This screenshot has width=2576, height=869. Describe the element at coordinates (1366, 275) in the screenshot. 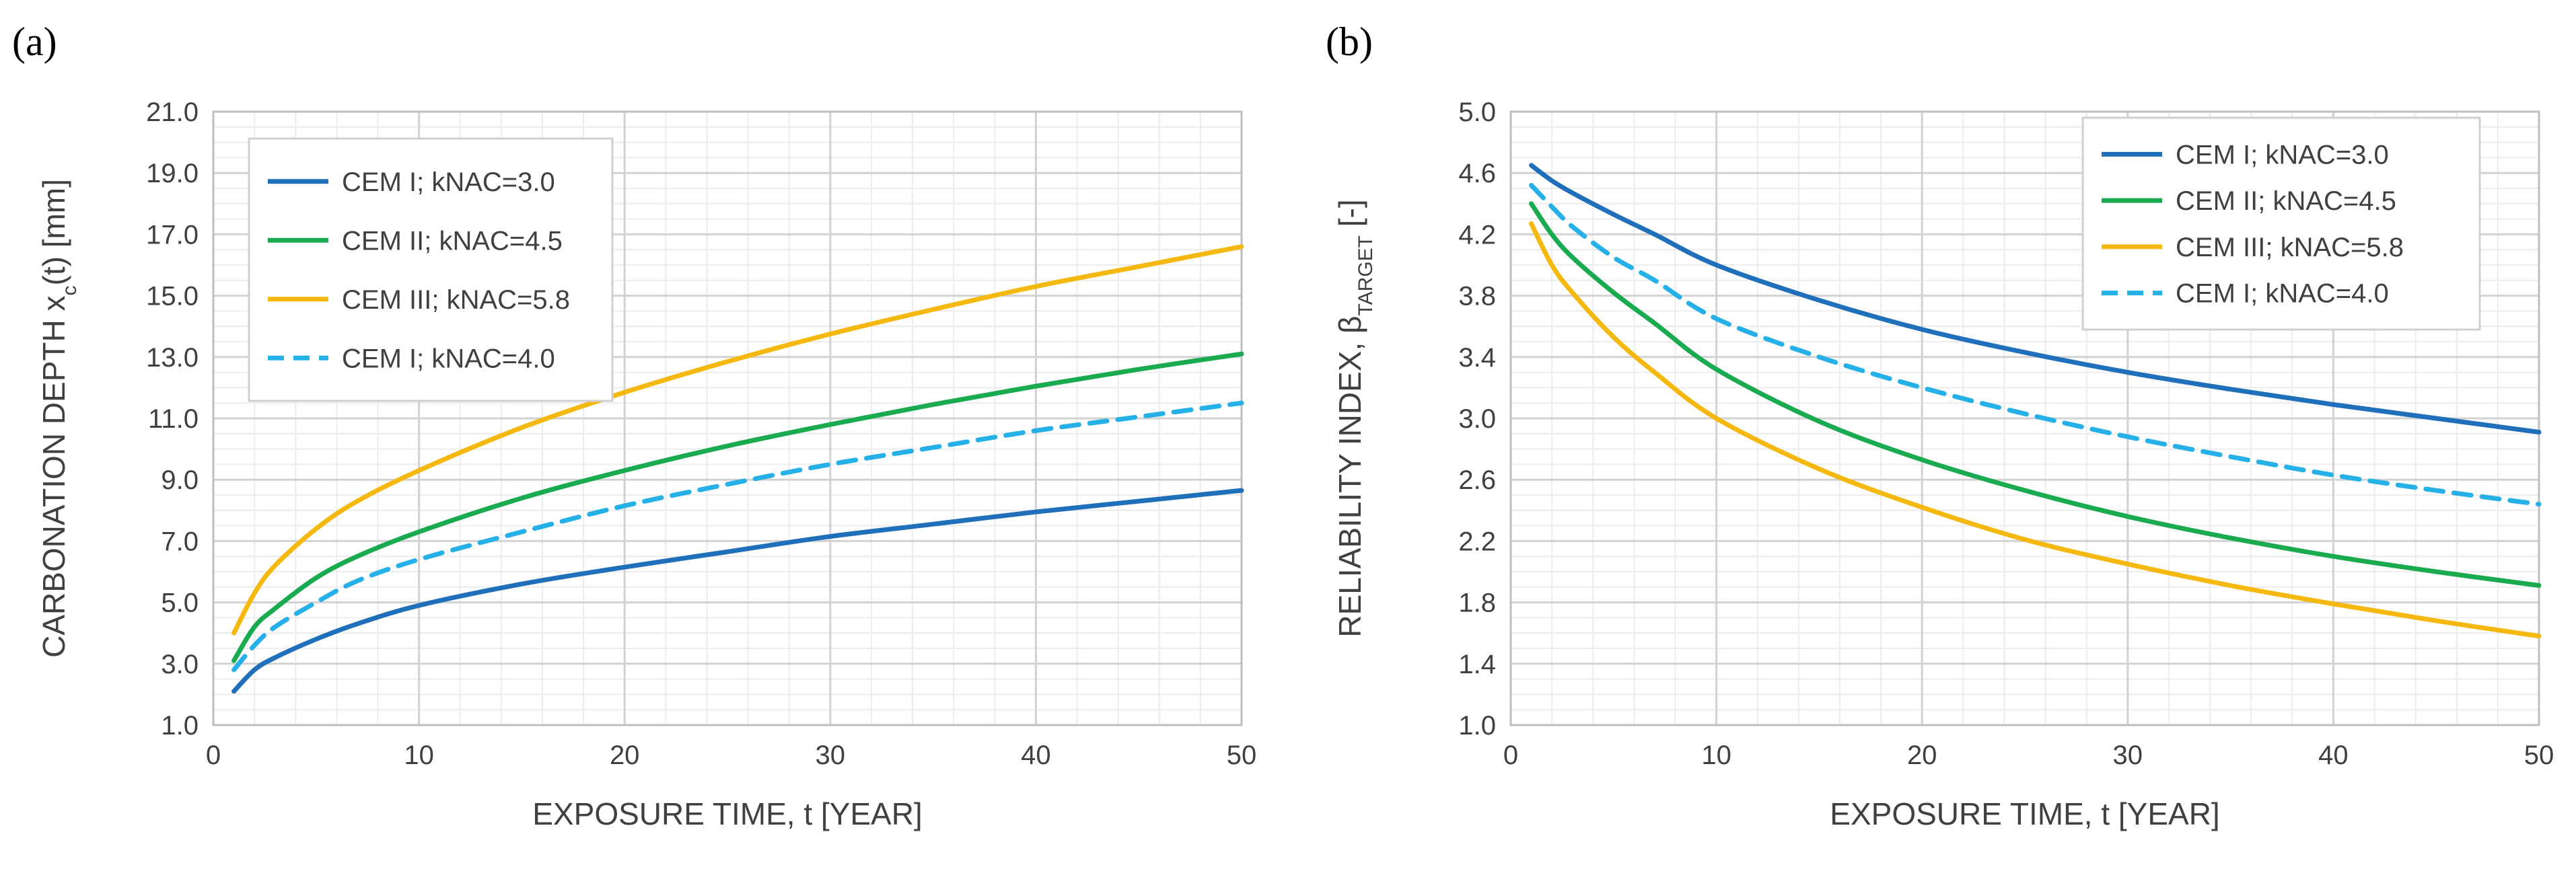

I see `y-axis-title-subscript: TARGET` at that location.